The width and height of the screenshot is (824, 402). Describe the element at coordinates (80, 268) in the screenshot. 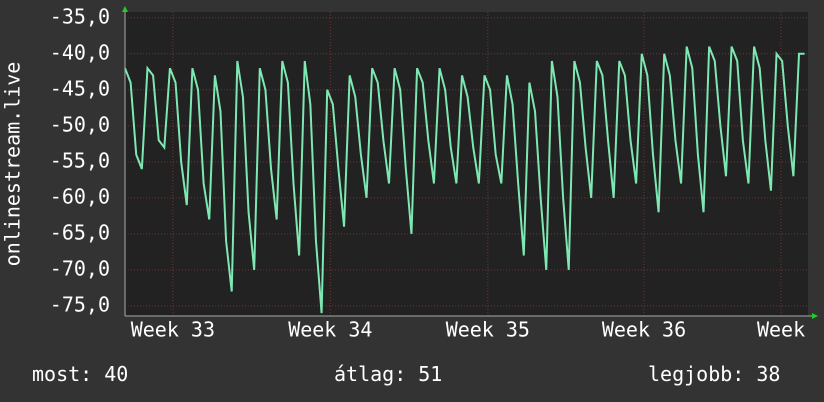

I see `y-tick-label: -70,0` at that location.